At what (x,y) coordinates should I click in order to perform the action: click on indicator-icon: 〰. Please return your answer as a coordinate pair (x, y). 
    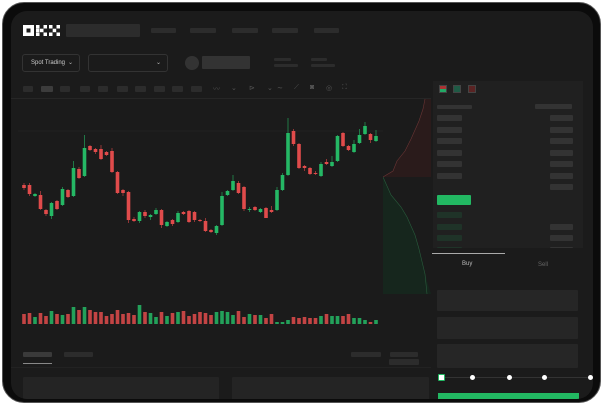
    Looking at the image, I should click on (216, 89).